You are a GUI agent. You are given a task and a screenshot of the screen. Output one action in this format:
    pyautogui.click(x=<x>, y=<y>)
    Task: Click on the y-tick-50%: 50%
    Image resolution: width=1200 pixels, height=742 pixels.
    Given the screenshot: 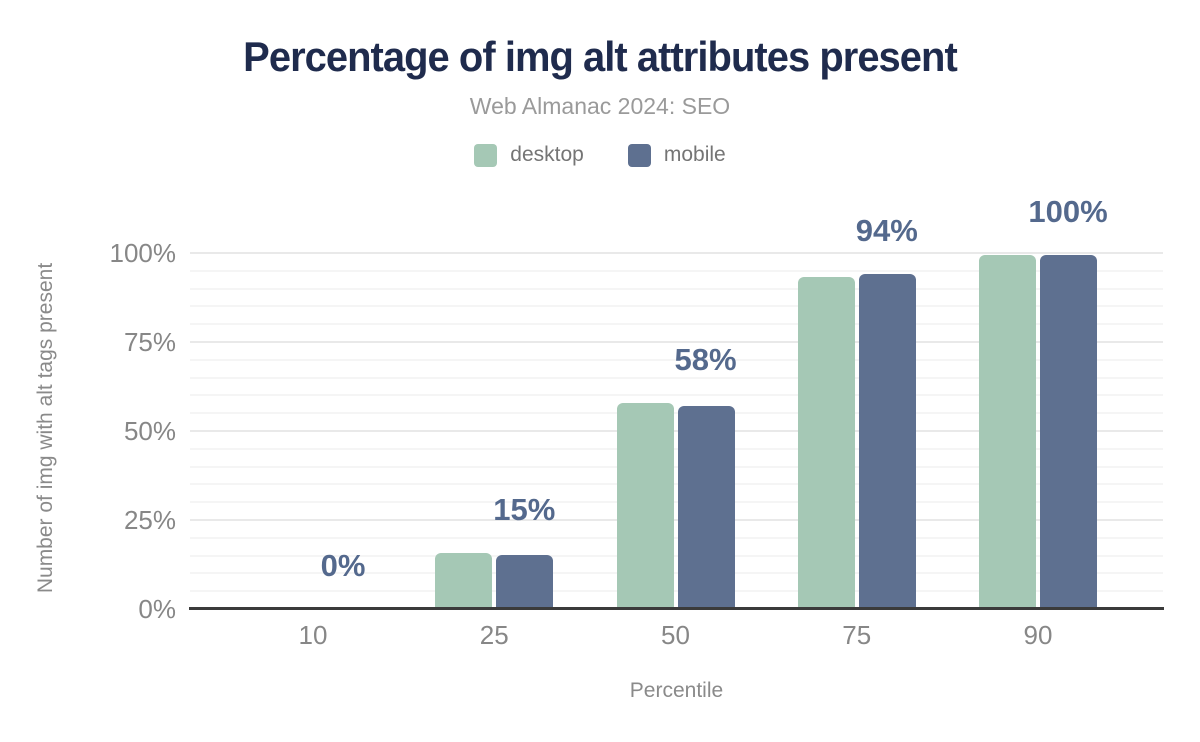 What is the action you would take?
    pyautogui.click(x=149, y=431)
    